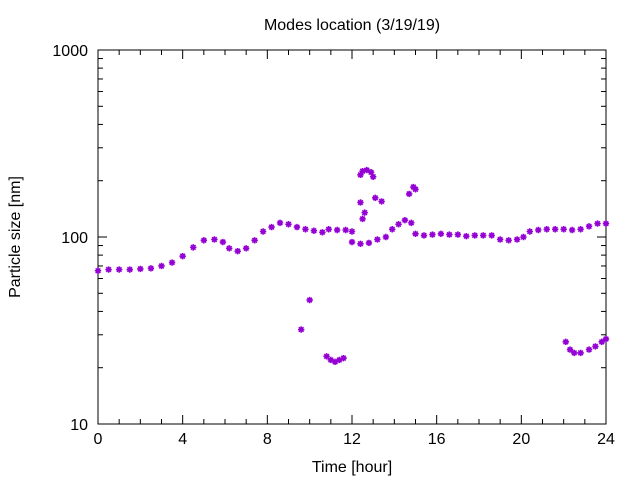  What do you see at coordinates (352, 467) in the screenshot?
I see `x-axis-label: Time [hour]` at bounding box center [352, 467].